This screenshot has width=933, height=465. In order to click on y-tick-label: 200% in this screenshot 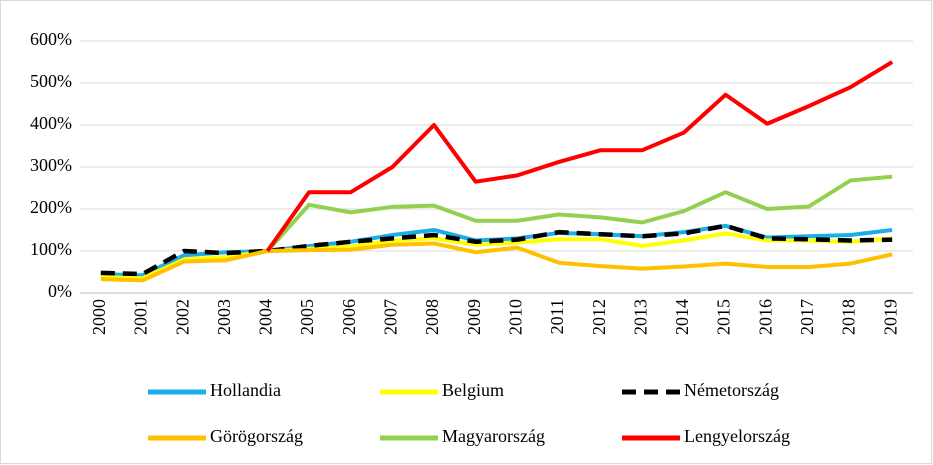, I will do `click(51, 207)`.